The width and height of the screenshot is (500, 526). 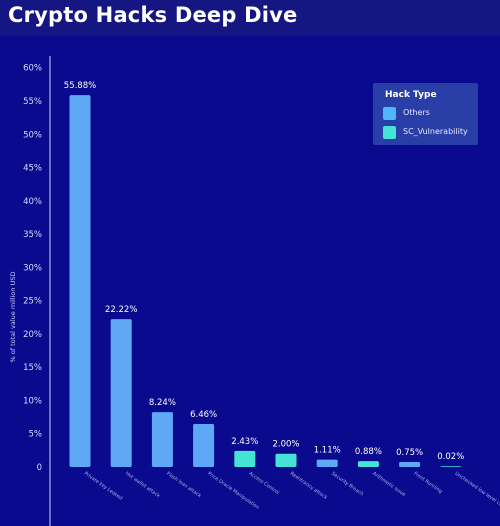 What do you see at coordinates (435, 131) in the screenshot?
I see `legend-label-sc-vulnerability: SC_Vulnerability` at bounding box center [435, 131].